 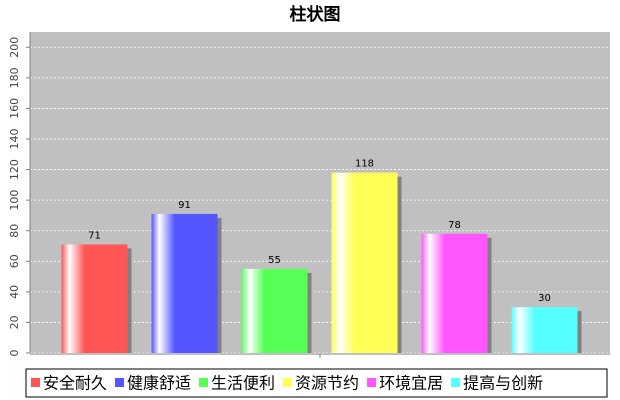 What do you see at coordinates (14, 169) in the screenshot?
I see `y-tick-label: 120` at bounding box center [14, 169].